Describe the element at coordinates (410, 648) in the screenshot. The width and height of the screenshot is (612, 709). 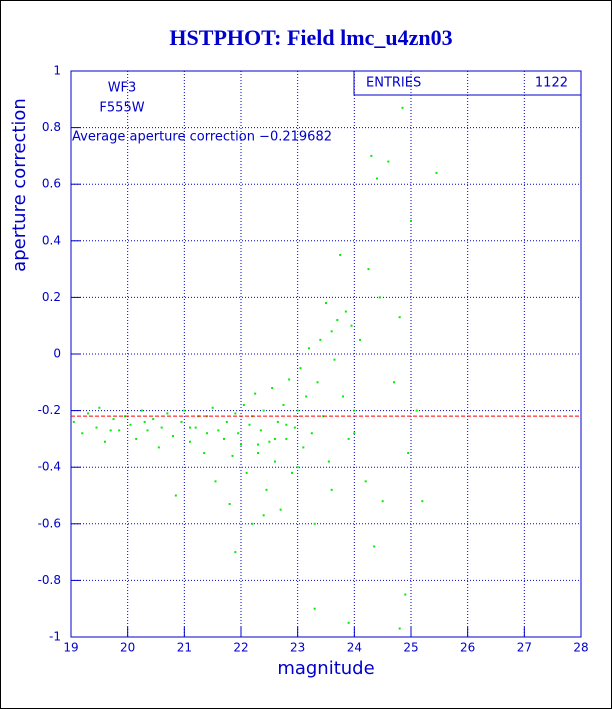
I see `x-tick-label: 25` at that location.